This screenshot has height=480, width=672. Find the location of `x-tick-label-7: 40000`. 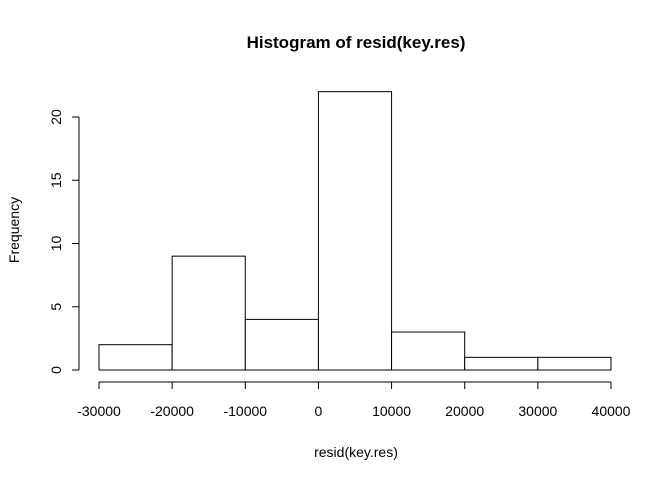

x-tick-label-7: 40000 is located at coordinates (611, 411).